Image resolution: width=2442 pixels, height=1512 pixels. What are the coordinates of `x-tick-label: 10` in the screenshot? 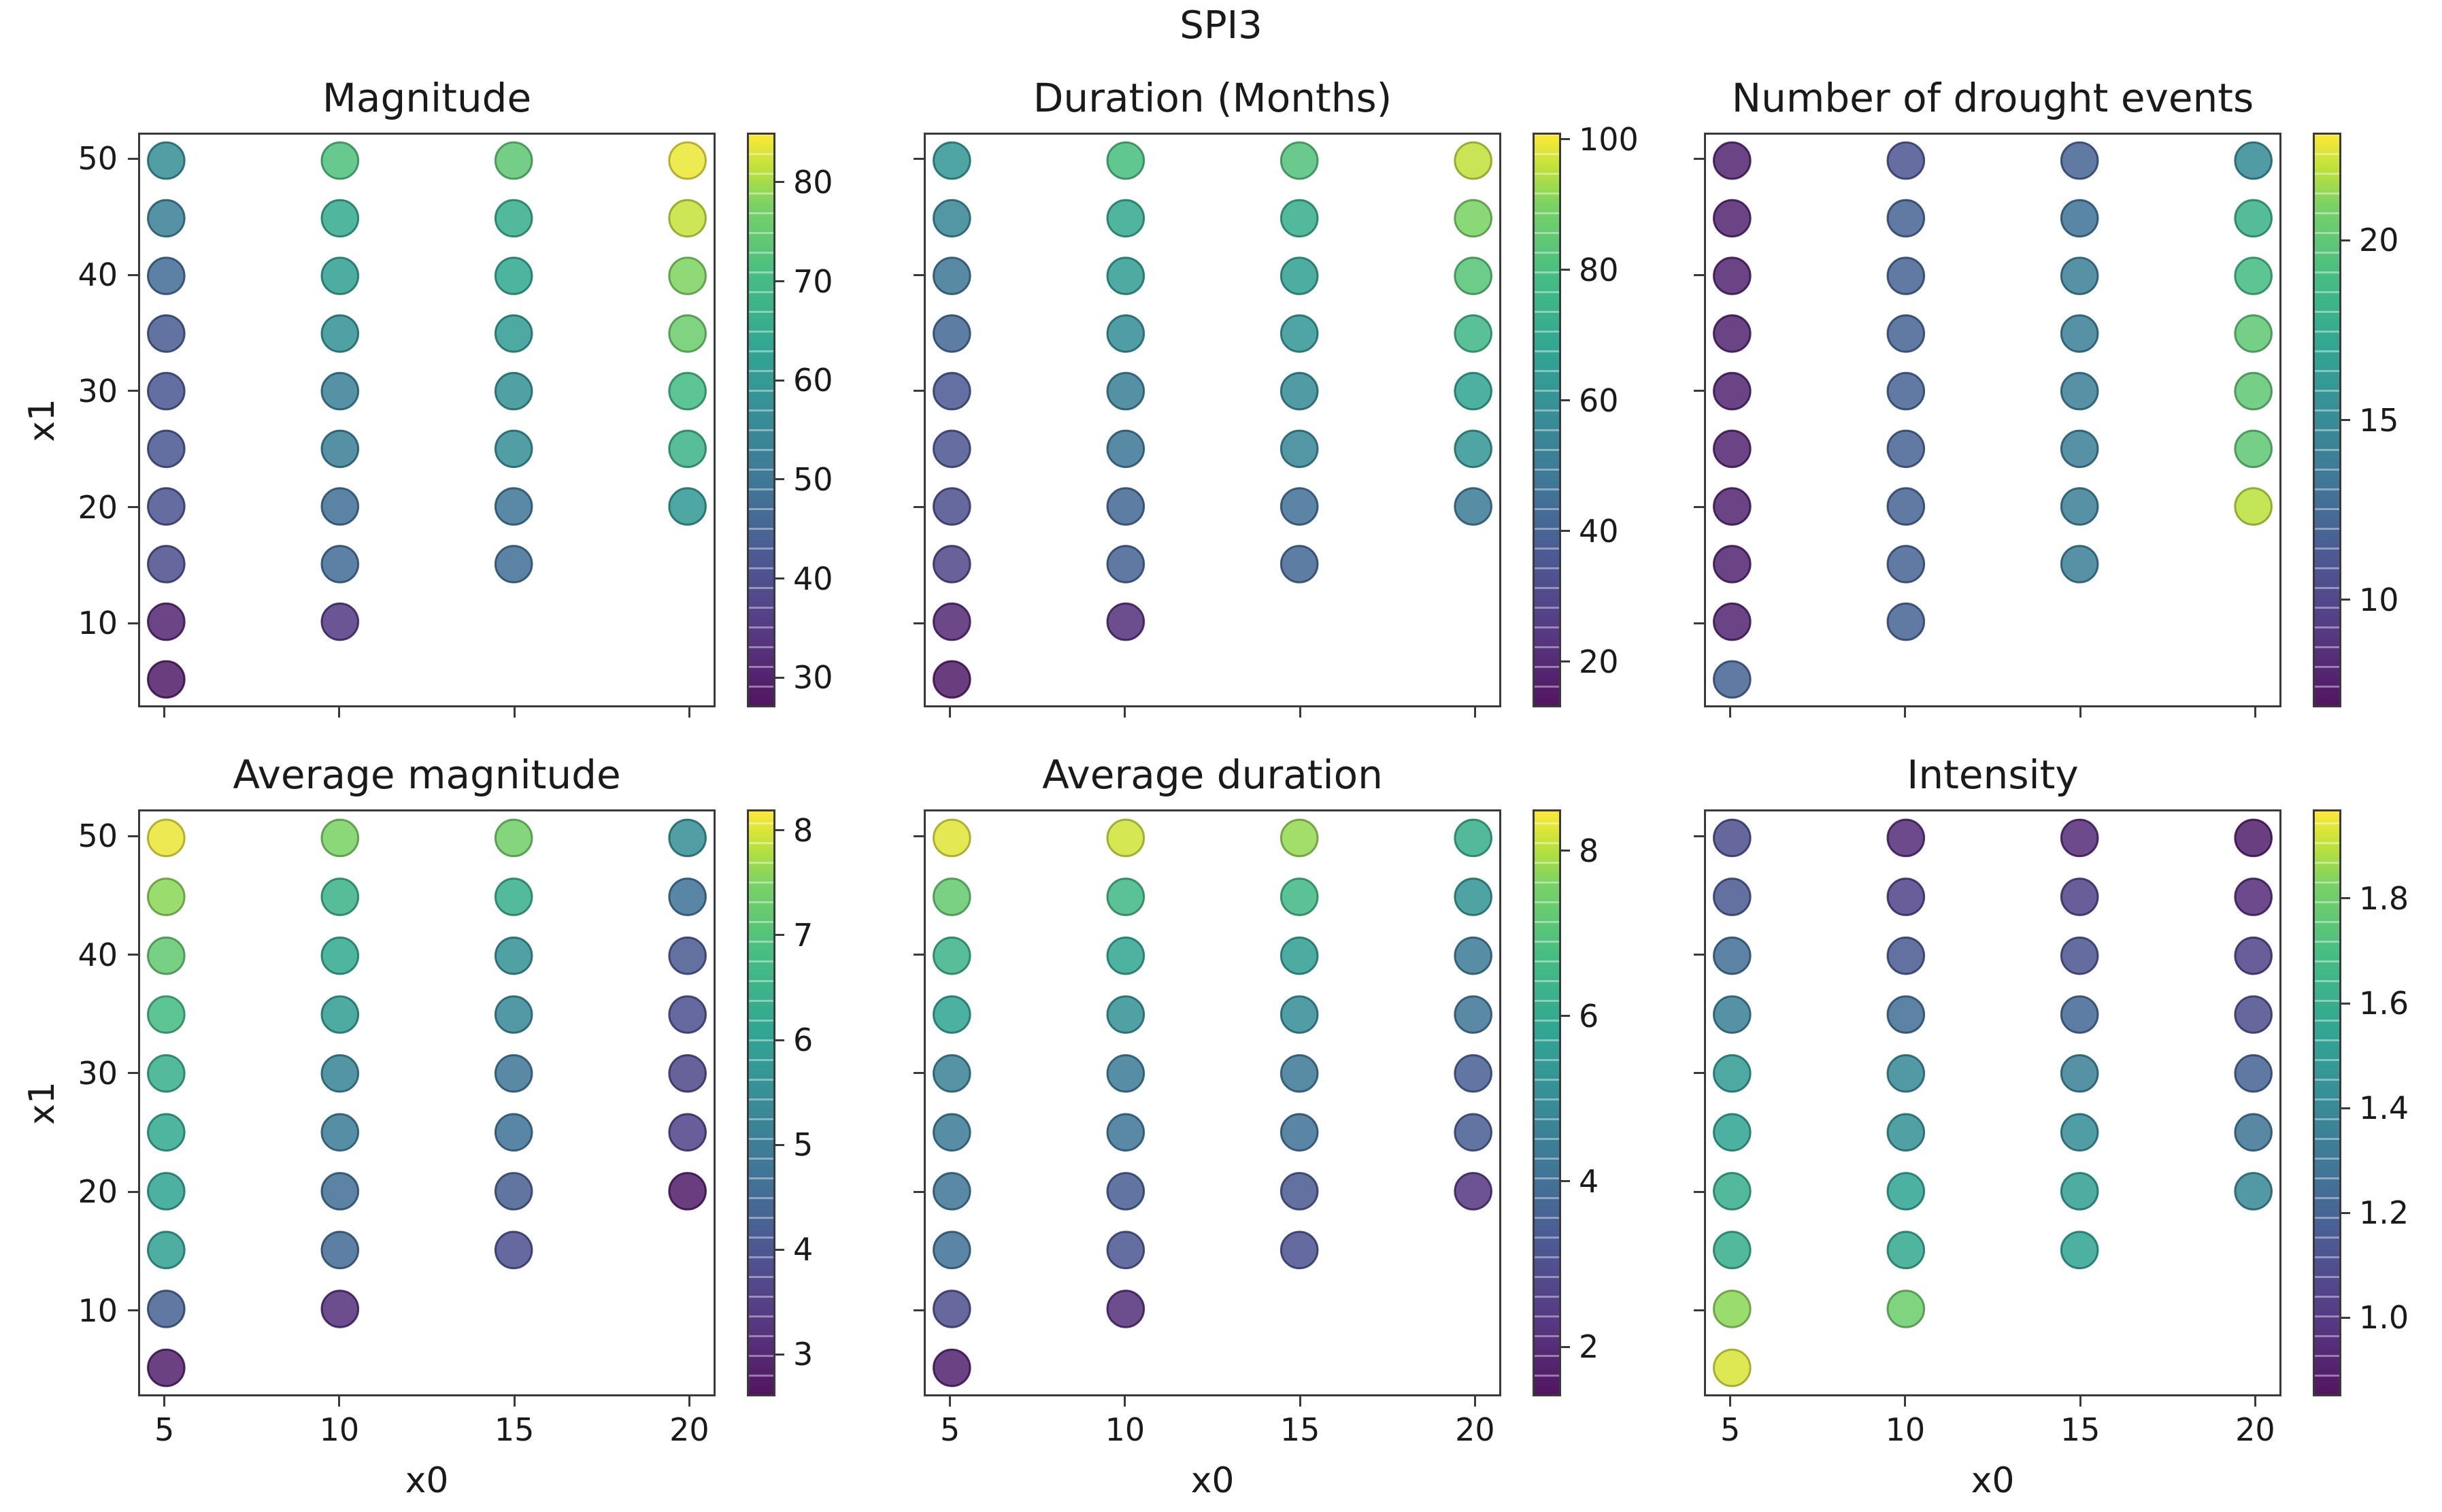 It's located at (1905, 1429).